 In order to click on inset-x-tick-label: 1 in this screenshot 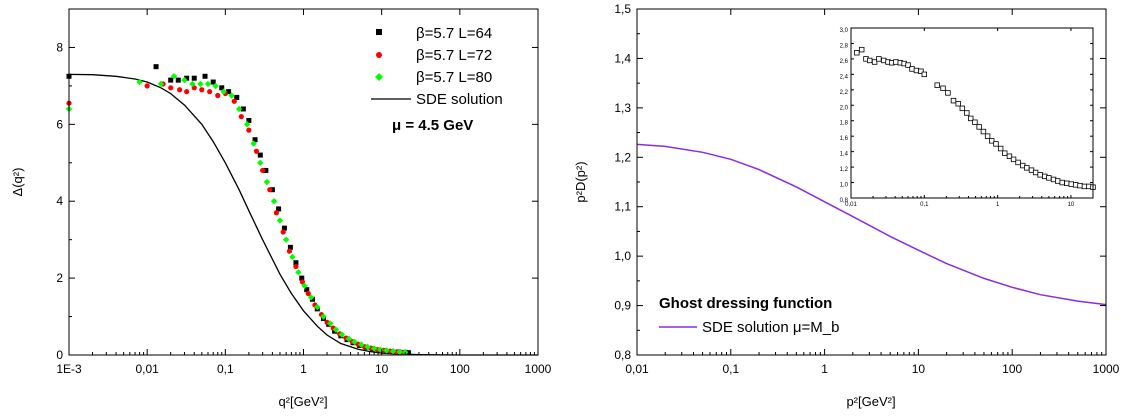, I will do `click(998, 205)`.